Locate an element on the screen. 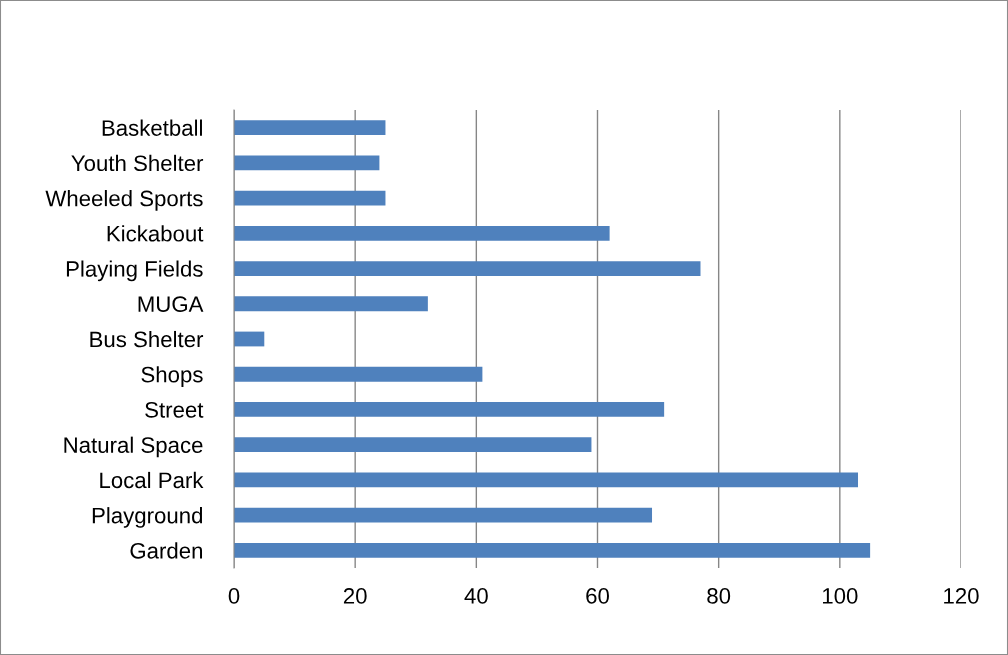 Image resolution: width=1008 pixels, height=655 pixels. y-tick-label: Street is located at coordinates (174, 410).